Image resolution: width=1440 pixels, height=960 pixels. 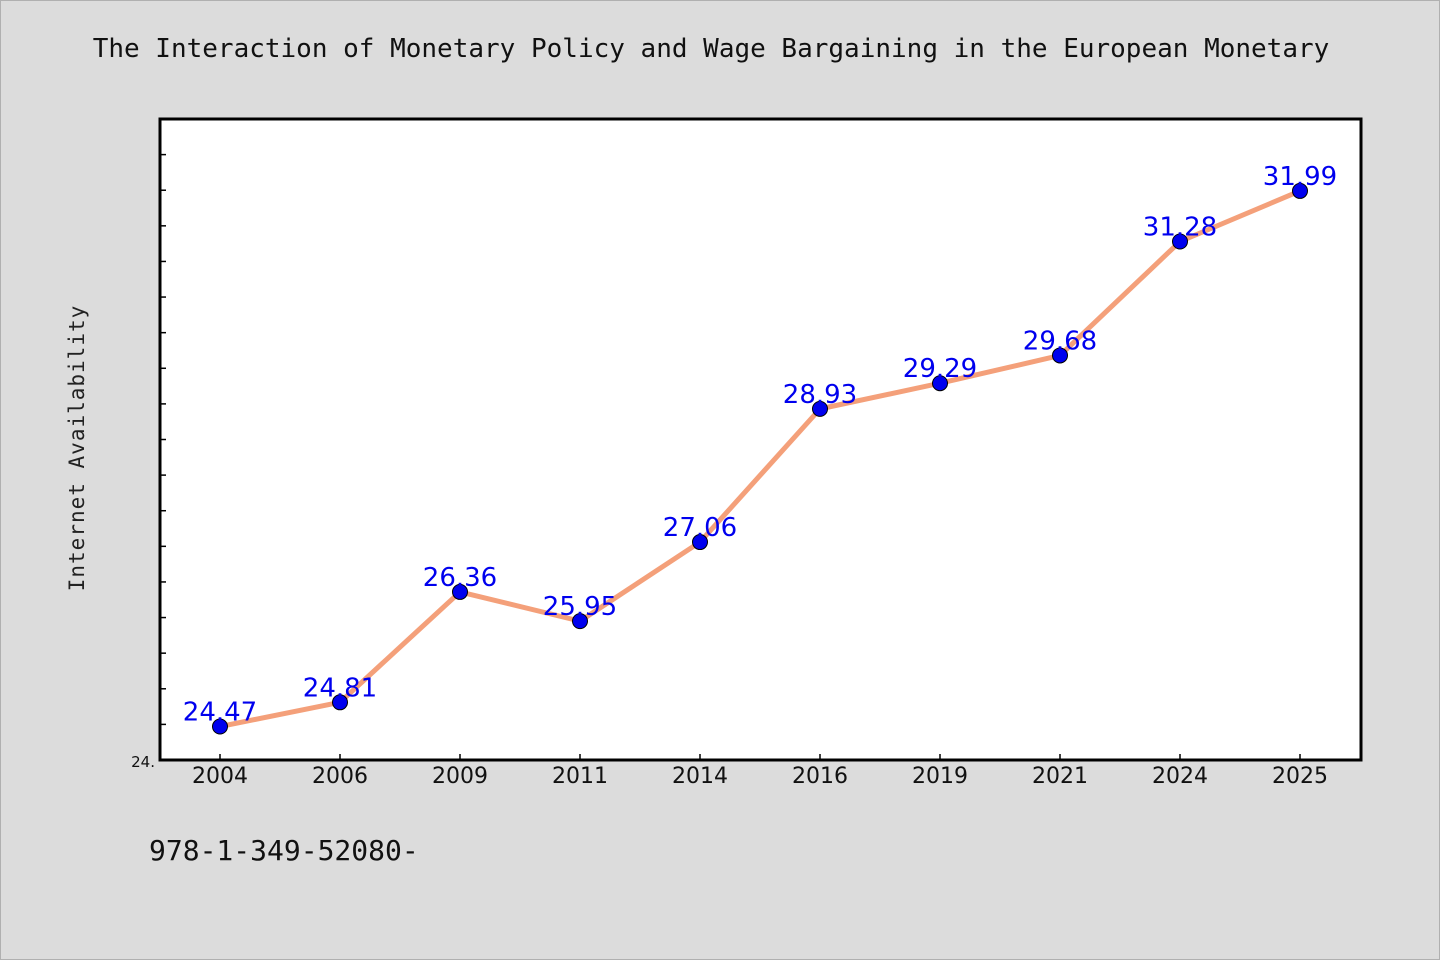 What do you see at coordinates (340, 688) in the screenshot?
I see `data-label: 24.81` at bounding box center [340, 688].